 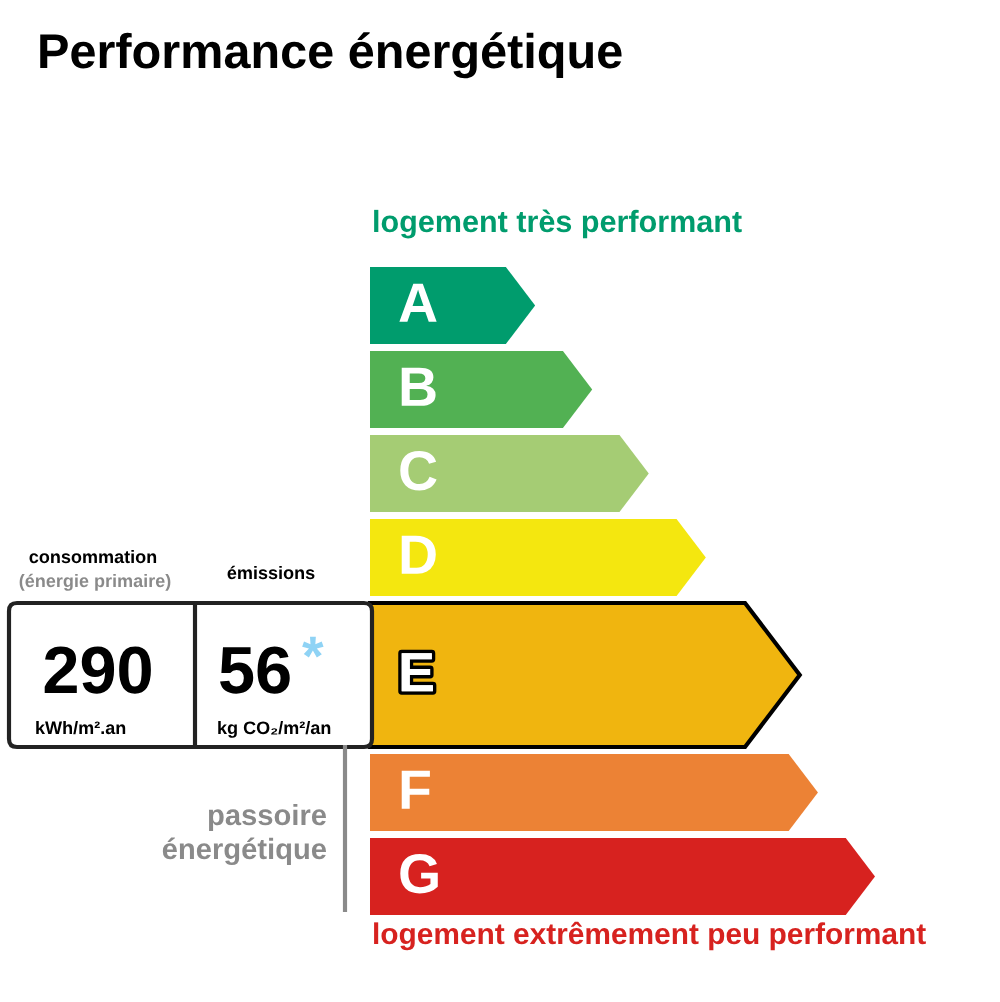 What do you see at coordinates (418, 554) in the screenshot?
I see `y-tick-label: D` at bounding box center [418, 554].